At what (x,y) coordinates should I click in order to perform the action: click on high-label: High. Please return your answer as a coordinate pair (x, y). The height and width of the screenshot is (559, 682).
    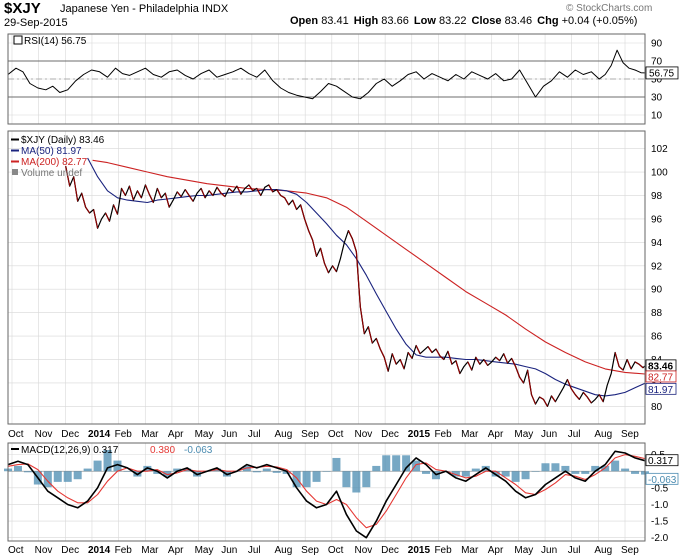
    Looking at the image, I should click on (366, 21).